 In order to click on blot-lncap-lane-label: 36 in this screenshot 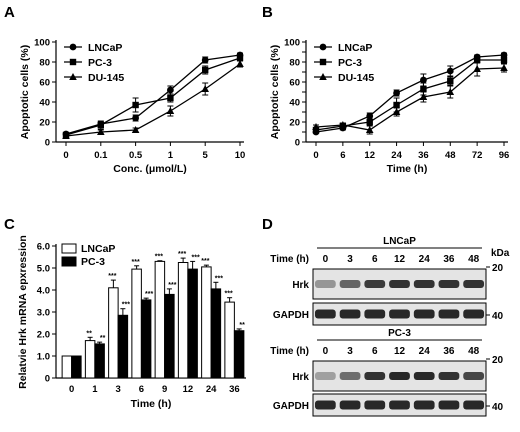, I will do `click(449, 259)`.